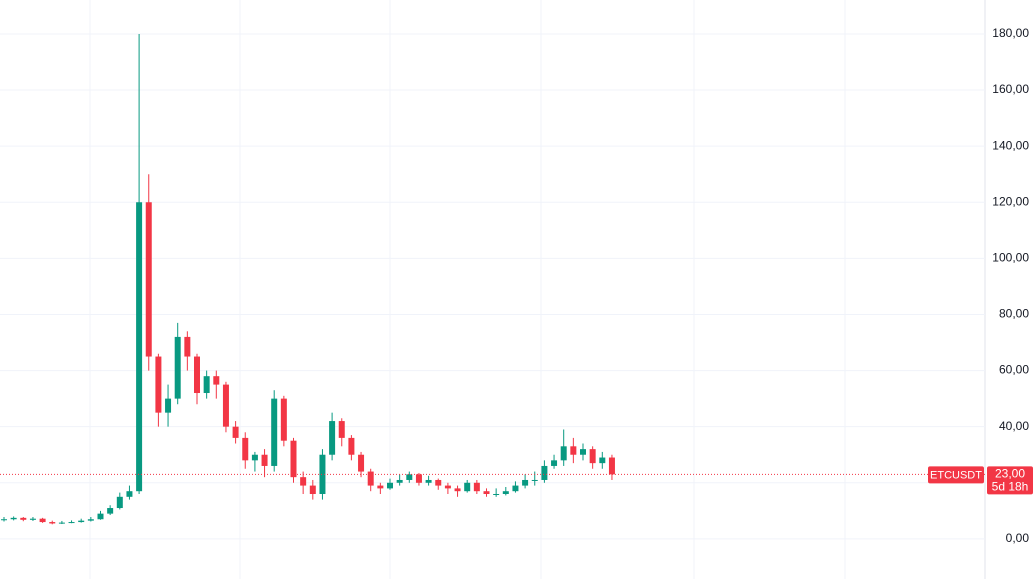  What do you see at coordinates (1010, 474) in the screenshot?
I see `price-label: 23,00` at bounding box center [1010, 474].